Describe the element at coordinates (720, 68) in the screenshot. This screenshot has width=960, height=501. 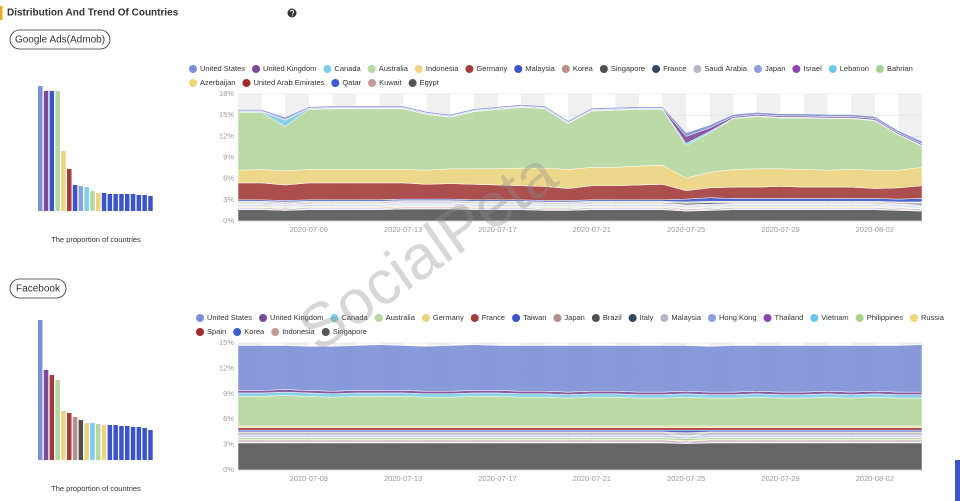
I see `legend-item: Saudi Arabia` at that location.